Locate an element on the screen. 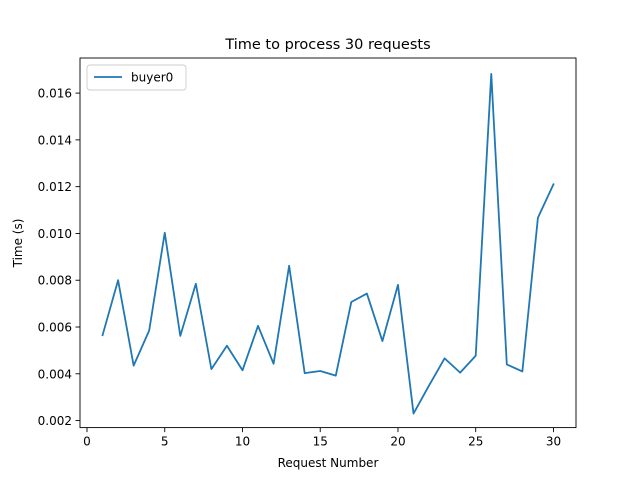 The width and height of the screenshot is (640, 480). y-tick-label: 0.014 is located at coordinates (55, 140).